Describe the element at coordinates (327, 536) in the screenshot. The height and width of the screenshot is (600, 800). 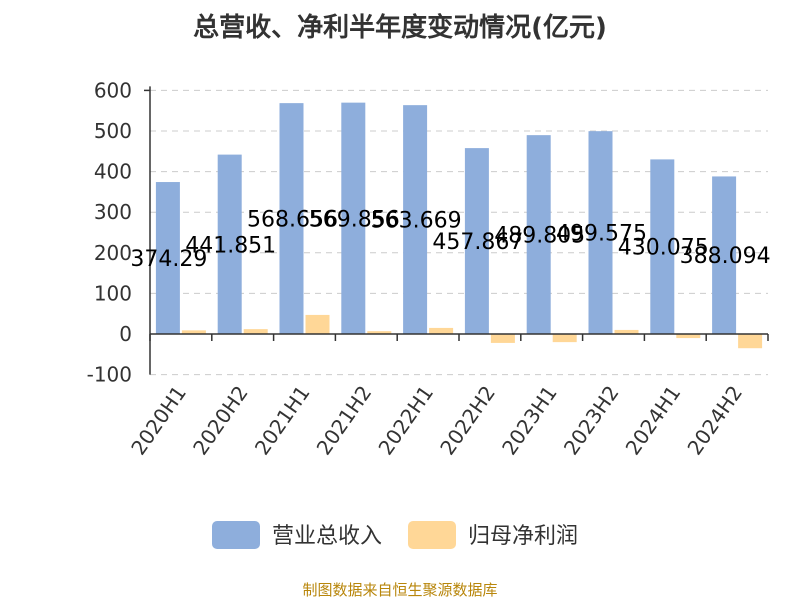
I see `legend-label: 营业总收入` at that location.